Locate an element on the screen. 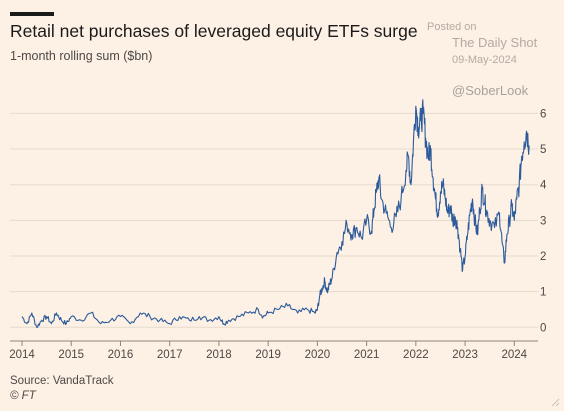 The width and height of the screenshot is (564, 411). x-tick-label: 2023 is located at coordinates (465, 355).